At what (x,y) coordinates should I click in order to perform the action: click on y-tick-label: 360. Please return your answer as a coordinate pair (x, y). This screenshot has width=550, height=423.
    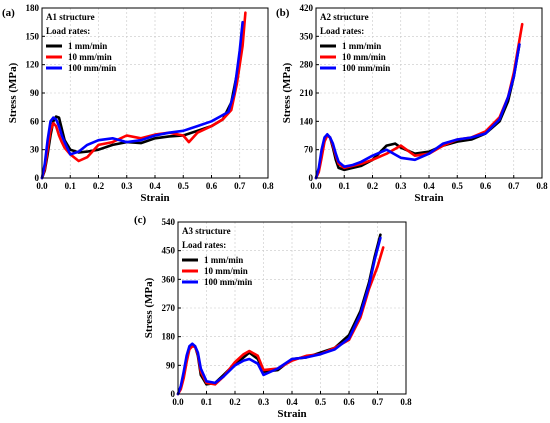
    Looking at the image, I should click on (169, 279).